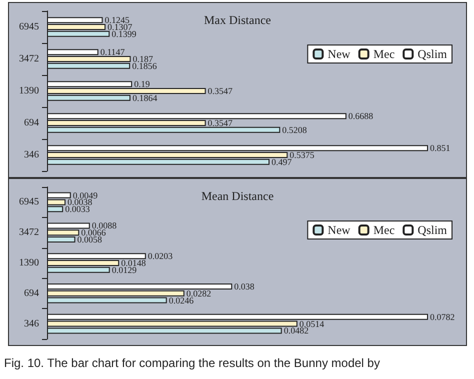 This screenshot has height=379, width=474. Describe the element at coordinates (142, 84) in the screenshot. I see `data-label: 0.19` at that location.